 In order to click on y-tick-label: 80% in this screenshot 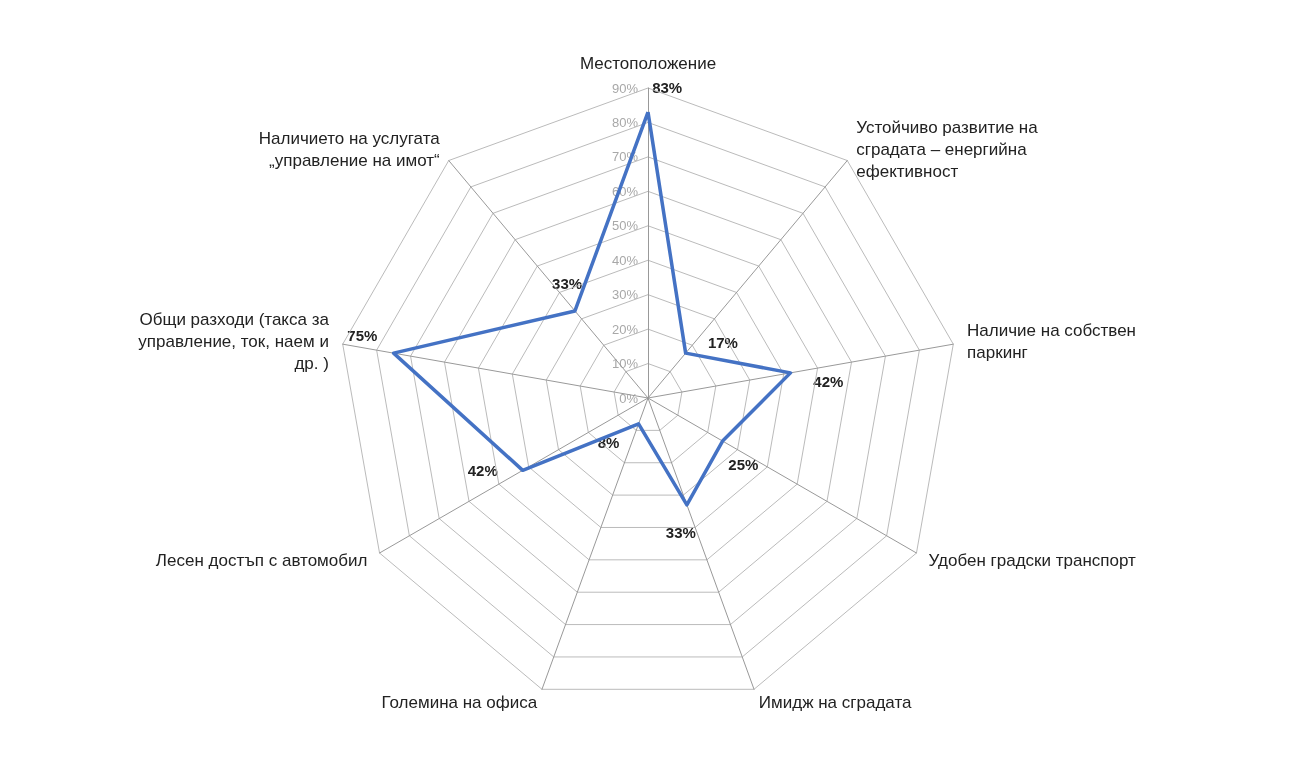, I will do `click(625, 122)`.